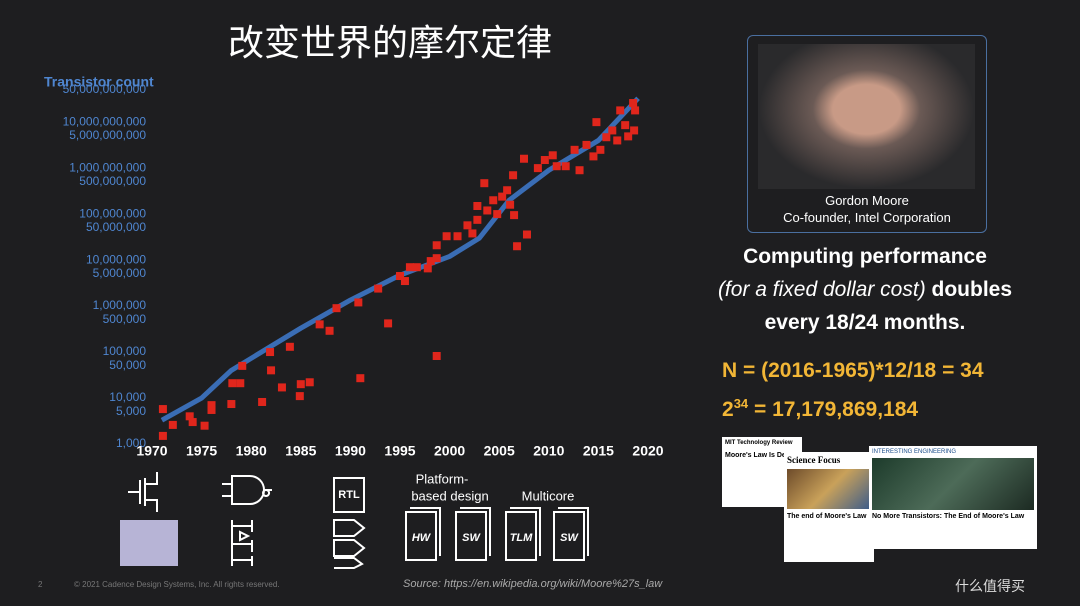 This screenshot has height=606, width=1080. What do you see at coordinates (112, 213) in the screenshot?
I see `y-tick-label: 100,000,000` at bounding box center [112, 213].